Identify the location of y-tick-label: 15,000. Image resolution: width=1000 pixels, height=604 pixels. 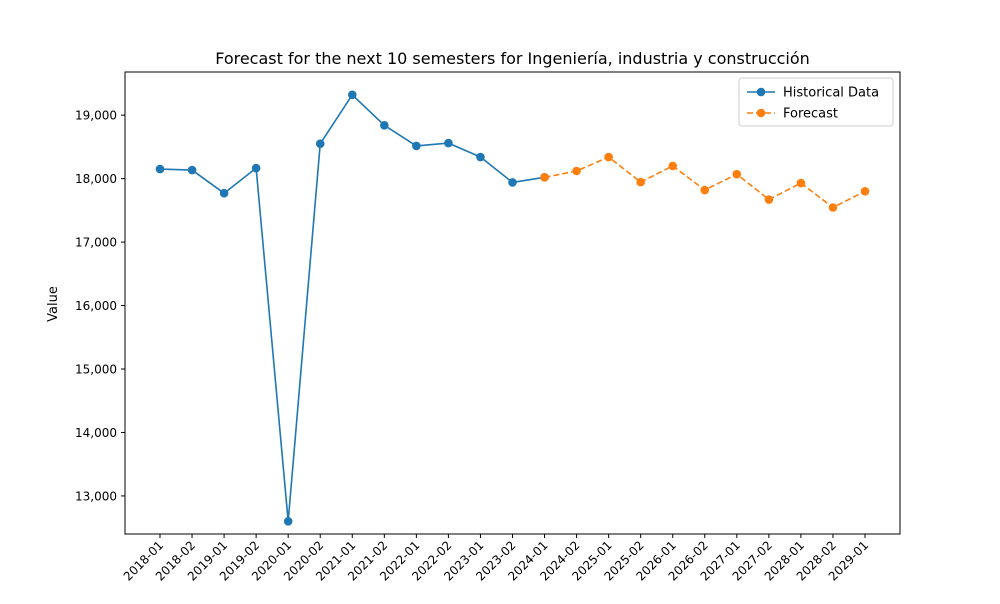
(96, 370).